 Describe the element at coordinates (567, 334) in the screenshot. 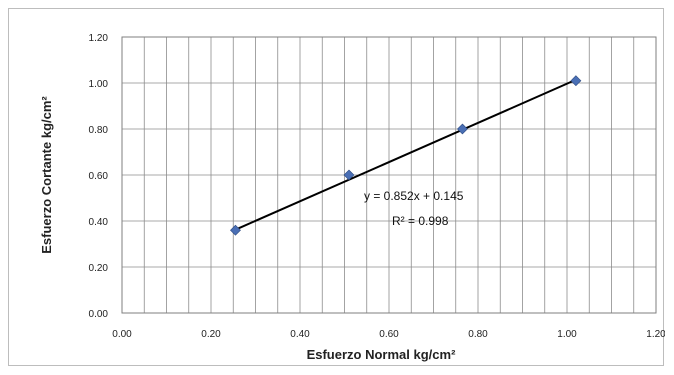

I see `x-tick-label: 1.00` at that location.